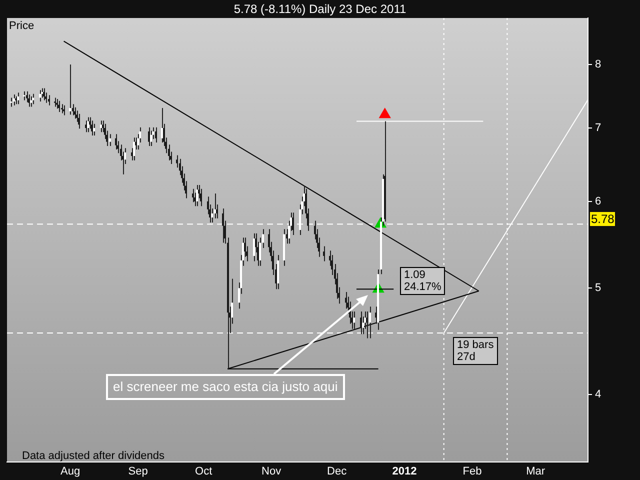 Image resolution: width=640 pixels, height=480 pixels. What do you see at coordinates (21, 26) in the screenshot?
I see `y-axis-title: Price` at bounding box center [21, 26].